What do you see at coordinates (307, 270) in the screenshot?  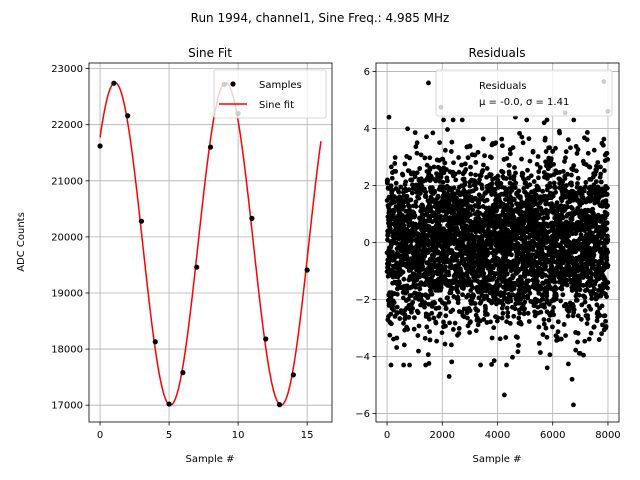 I see `sample-point` at bounding box center [307, 270].